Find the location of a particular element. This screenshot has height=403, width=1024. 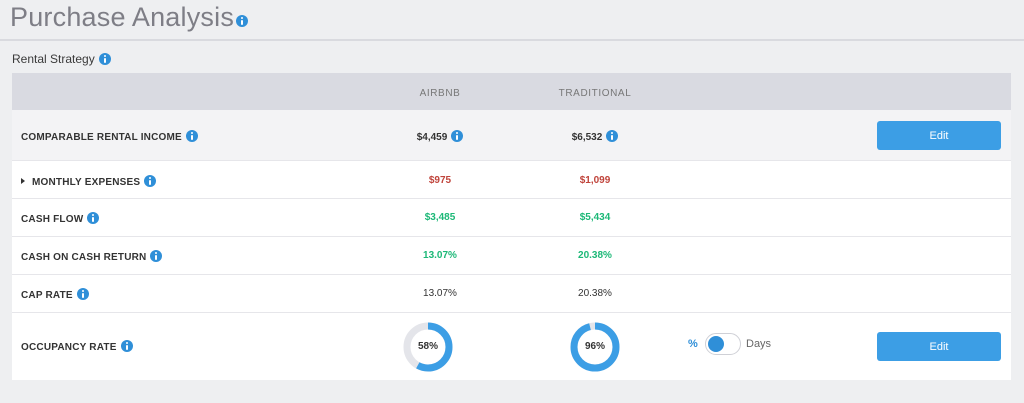

toggle-percent-label: % is located at coordinates (693, 344).